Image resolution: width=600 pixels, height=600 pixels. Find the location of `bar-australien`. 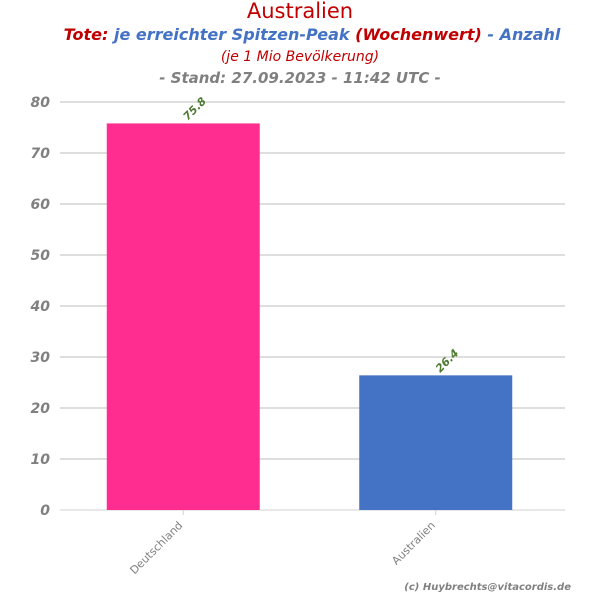

bar-australien is located at coordinates (436, 442).